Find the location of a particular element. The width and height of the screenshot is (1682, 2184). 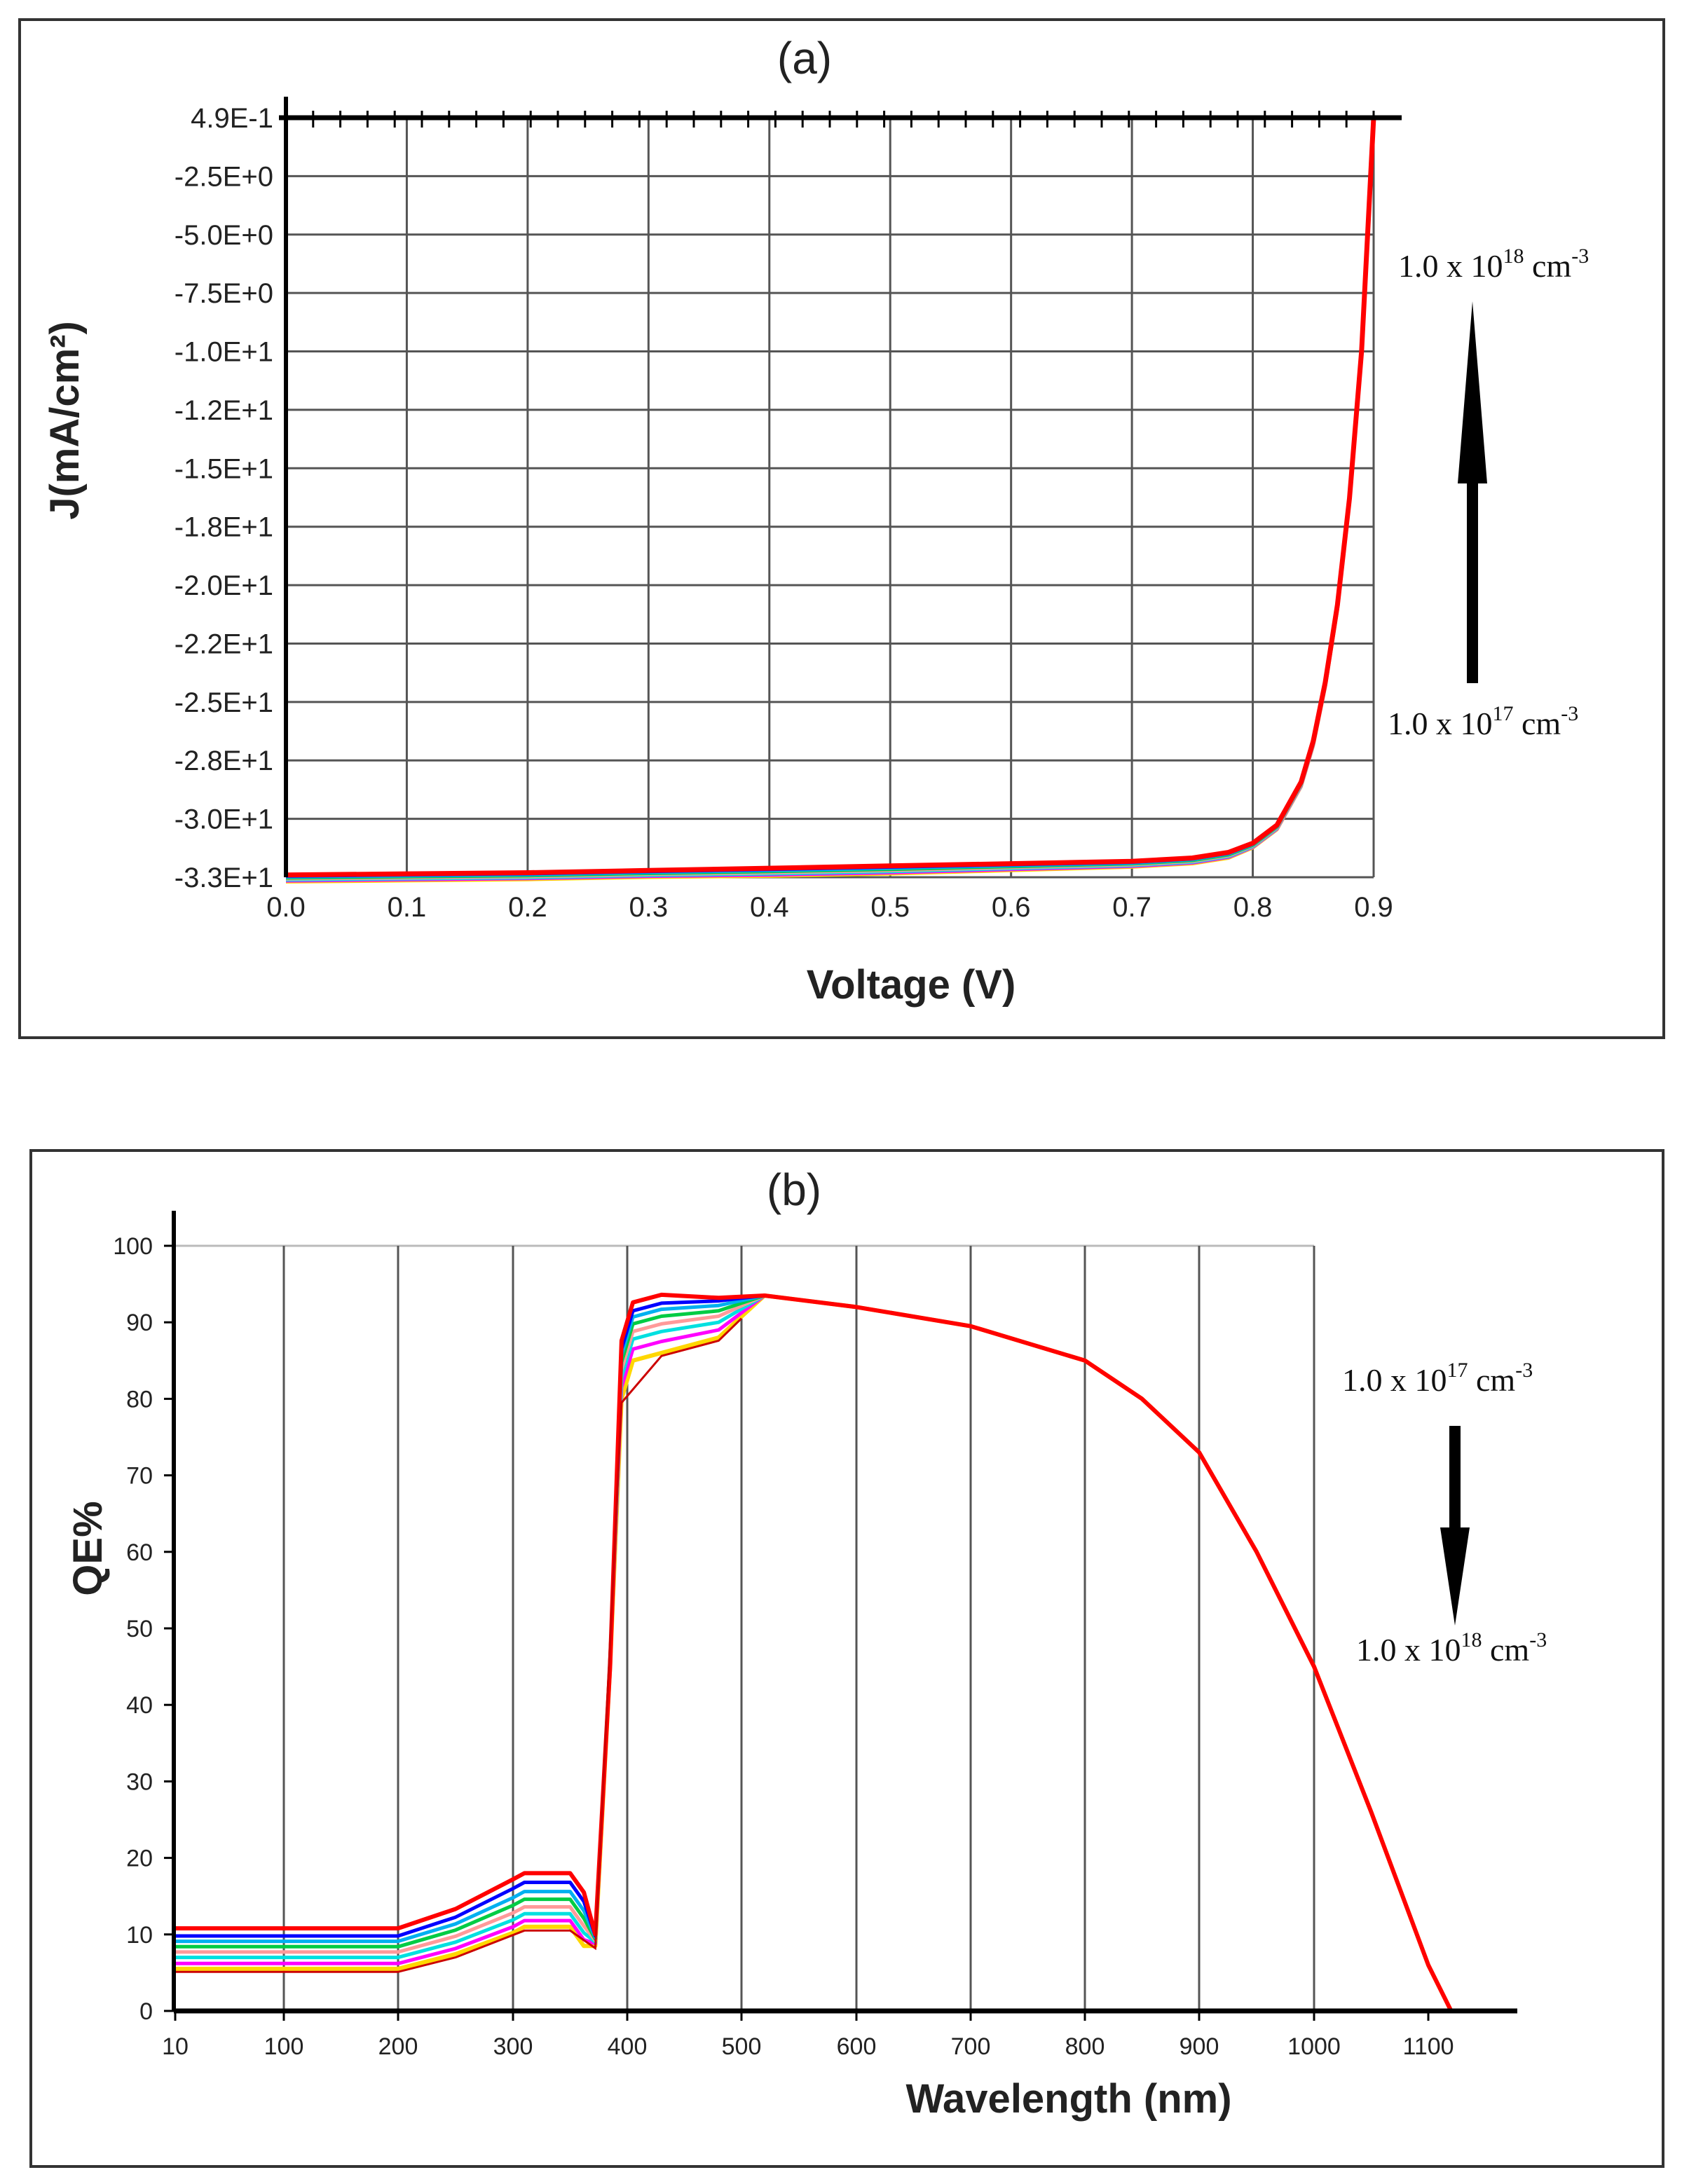

panel-a-y-tick-label: -2.5E+0 is located at coordinates (224, 176).